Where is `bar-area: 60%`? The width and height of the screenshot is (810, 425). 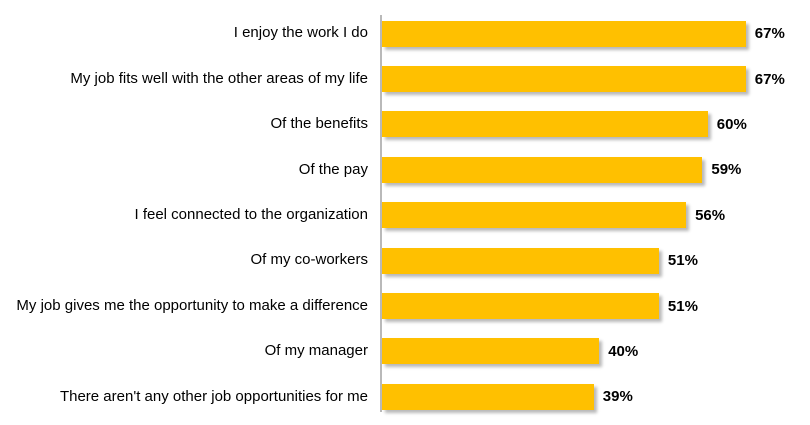 bar-area: 60% is located at coordinates (596, 124).